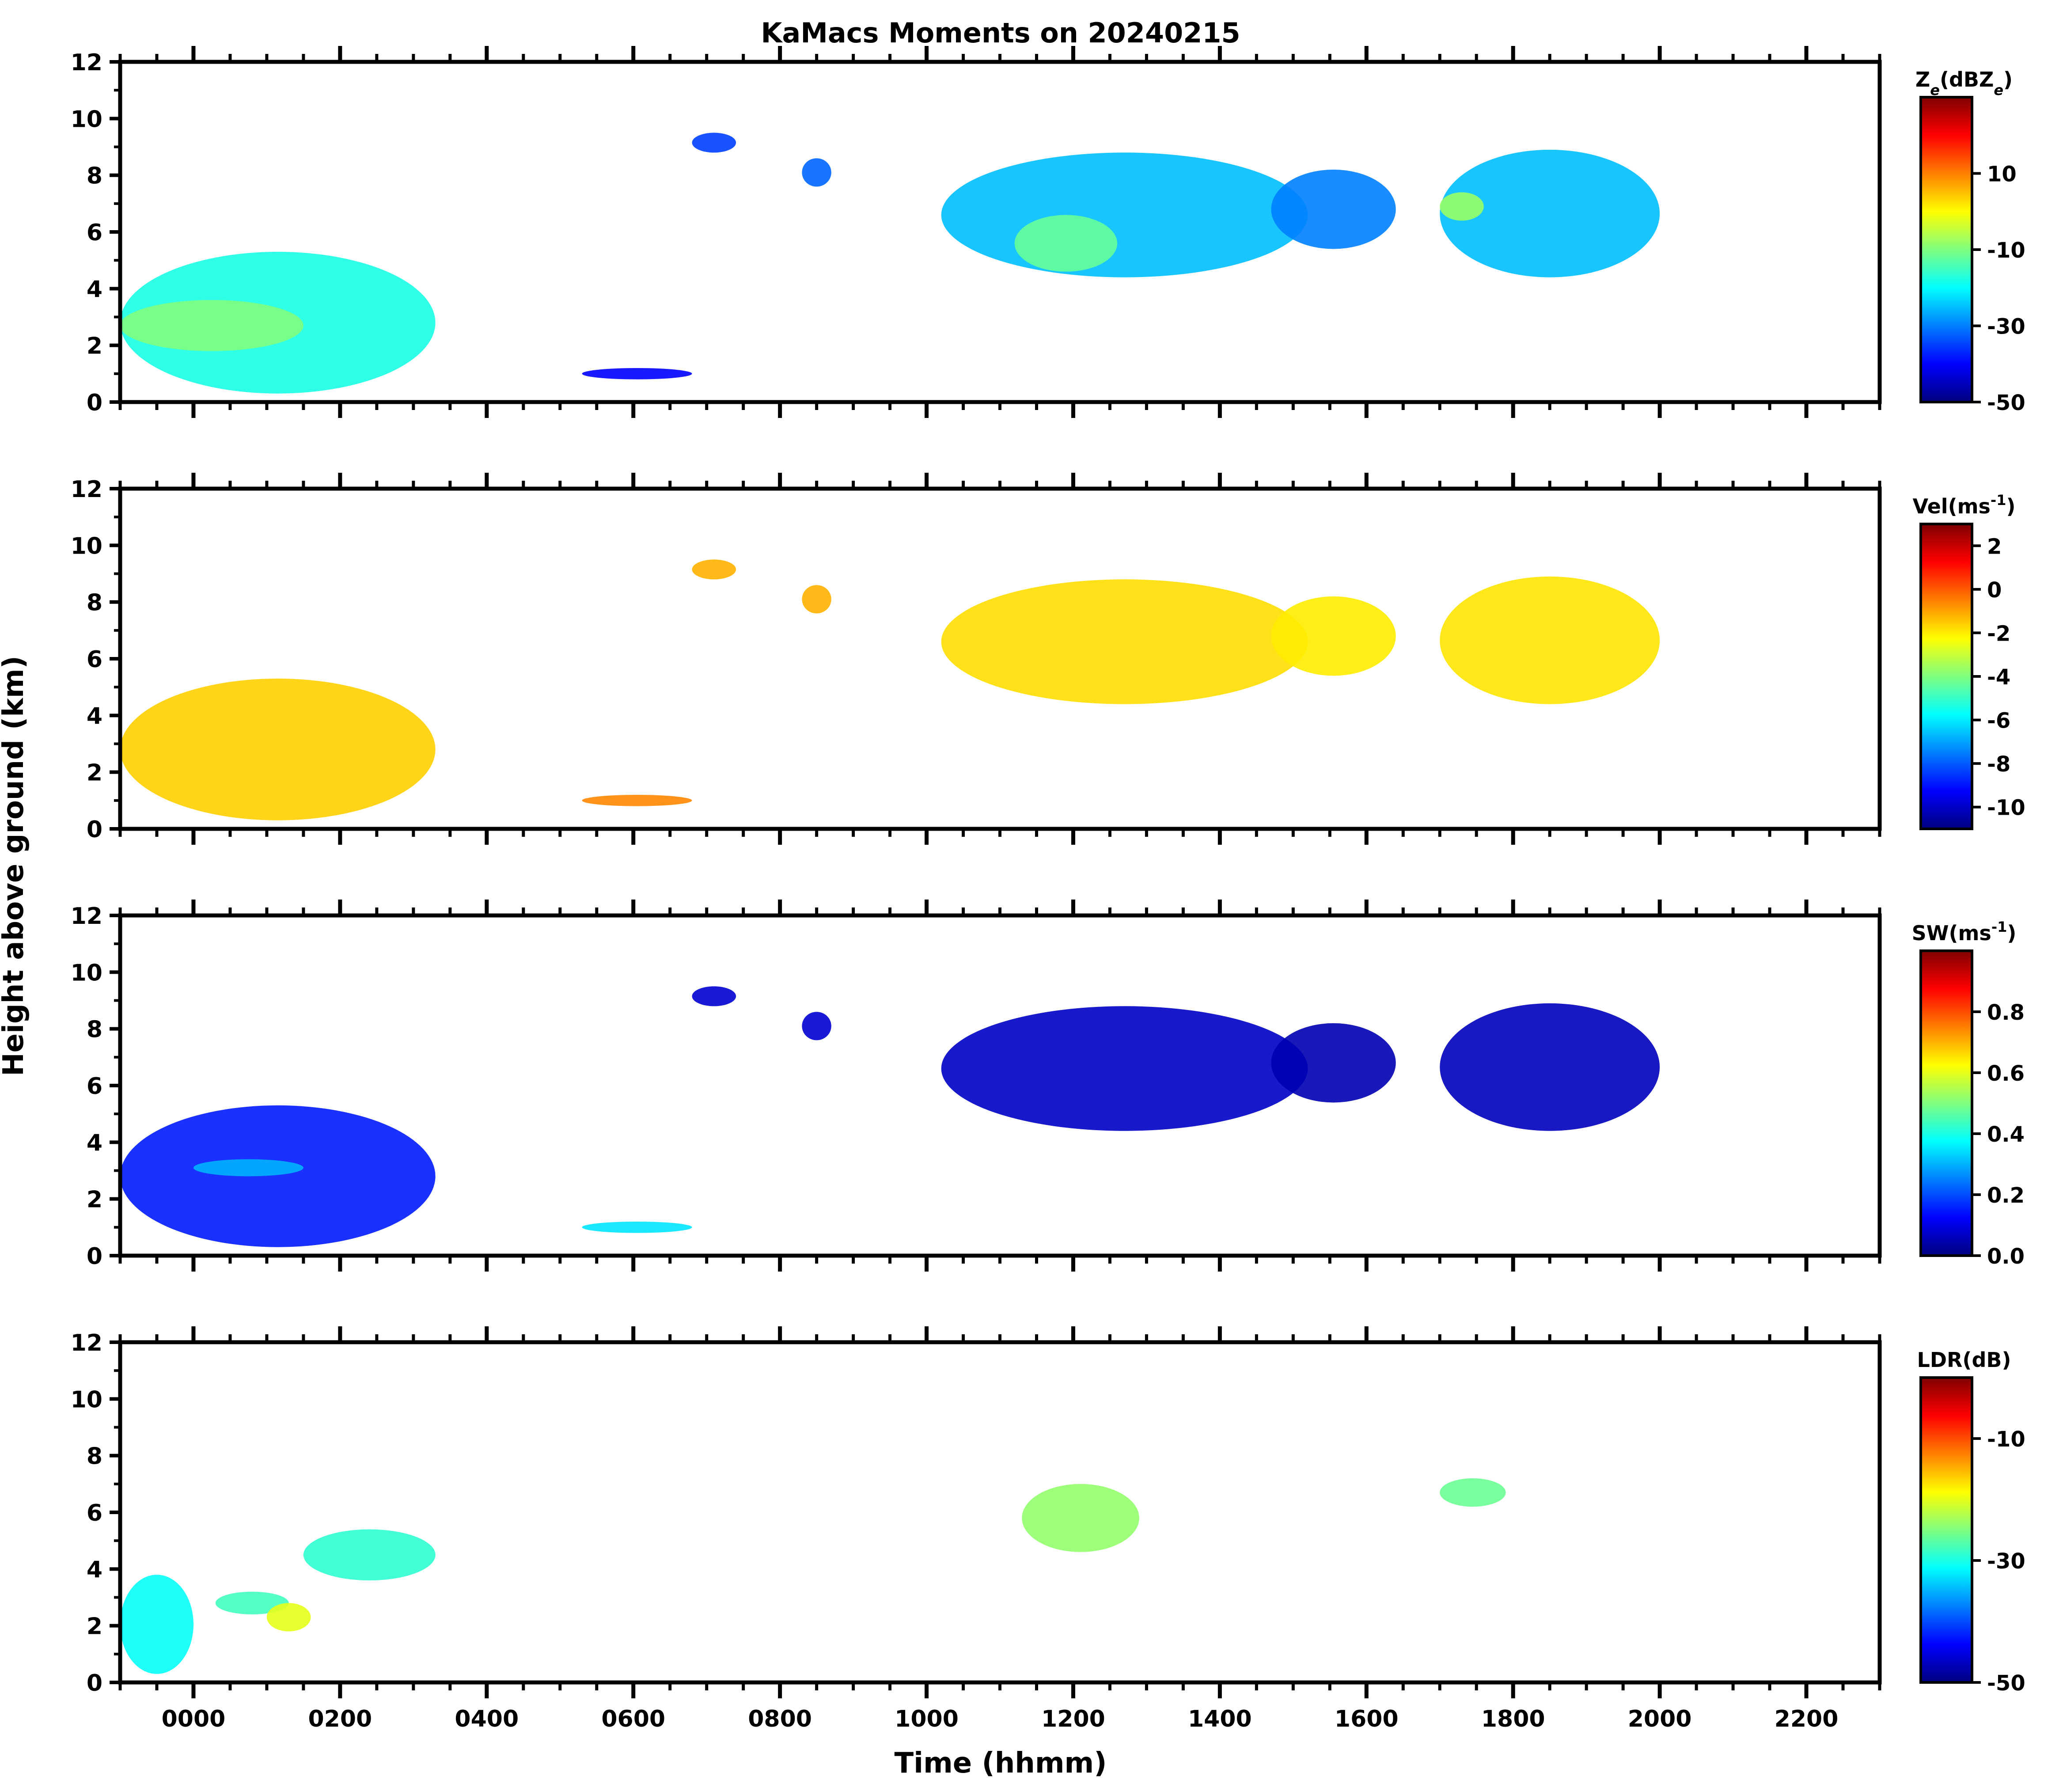  I want to click on x-tick-label: 1000, so click(927, 1719).